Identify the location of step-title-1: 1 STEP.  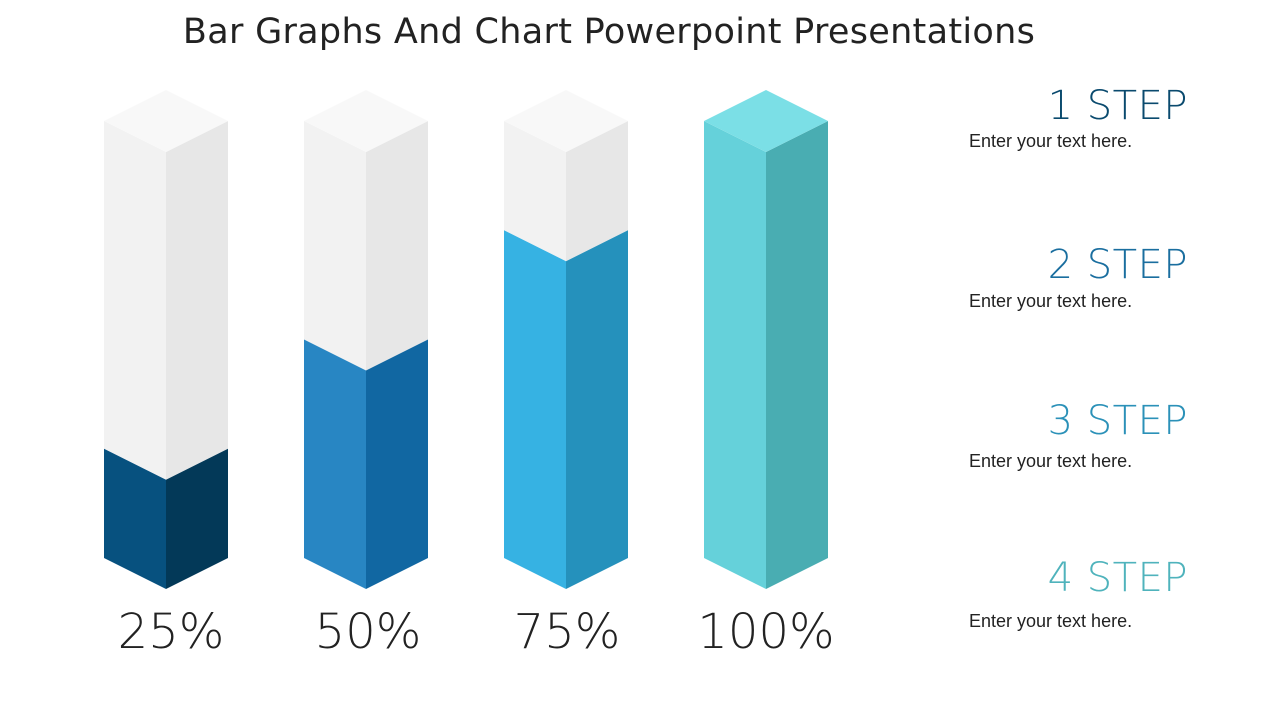
(1117, 106).